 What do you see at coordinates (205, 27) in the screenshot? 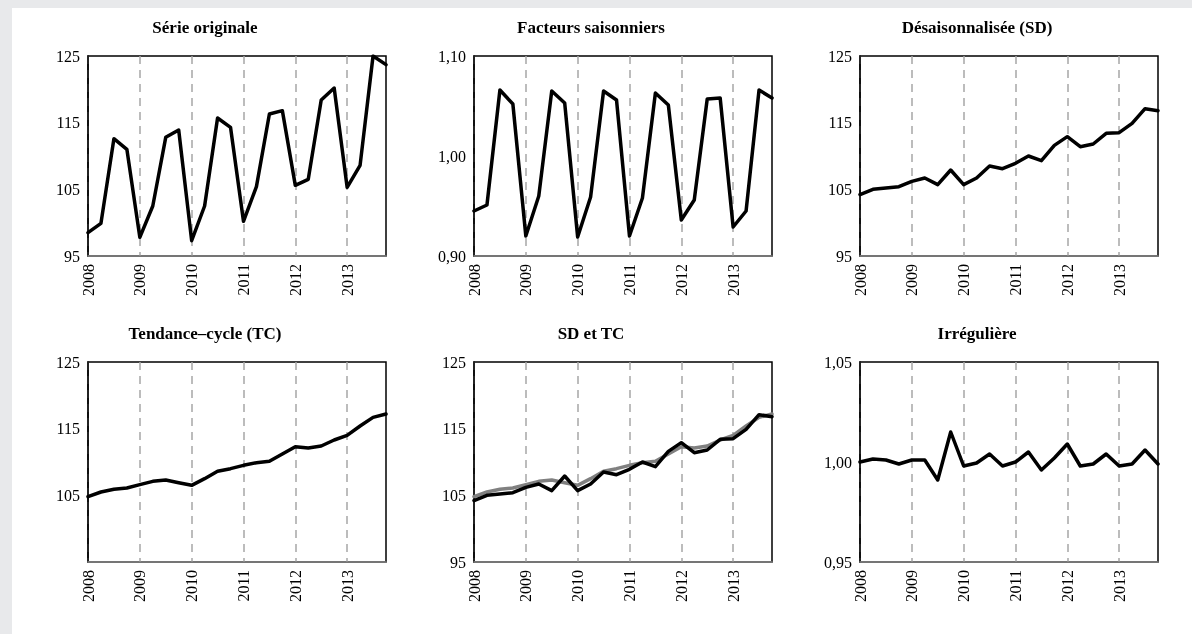
I see `chart-title: Série originale` at bounding box center [205, 27].